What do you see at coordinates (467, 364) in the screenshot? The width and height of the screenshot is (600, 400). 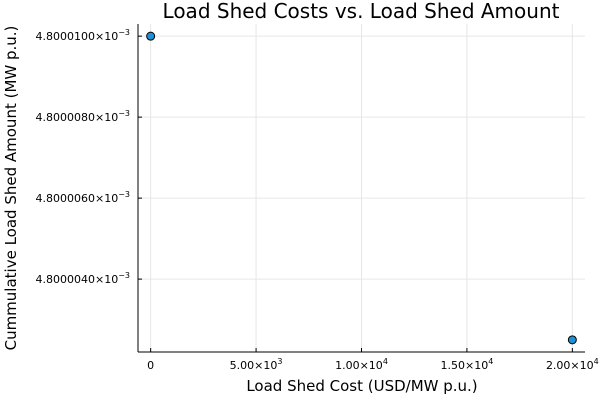 I see `x-tick-label: 1.50×104` at bounding box center [467, 364].